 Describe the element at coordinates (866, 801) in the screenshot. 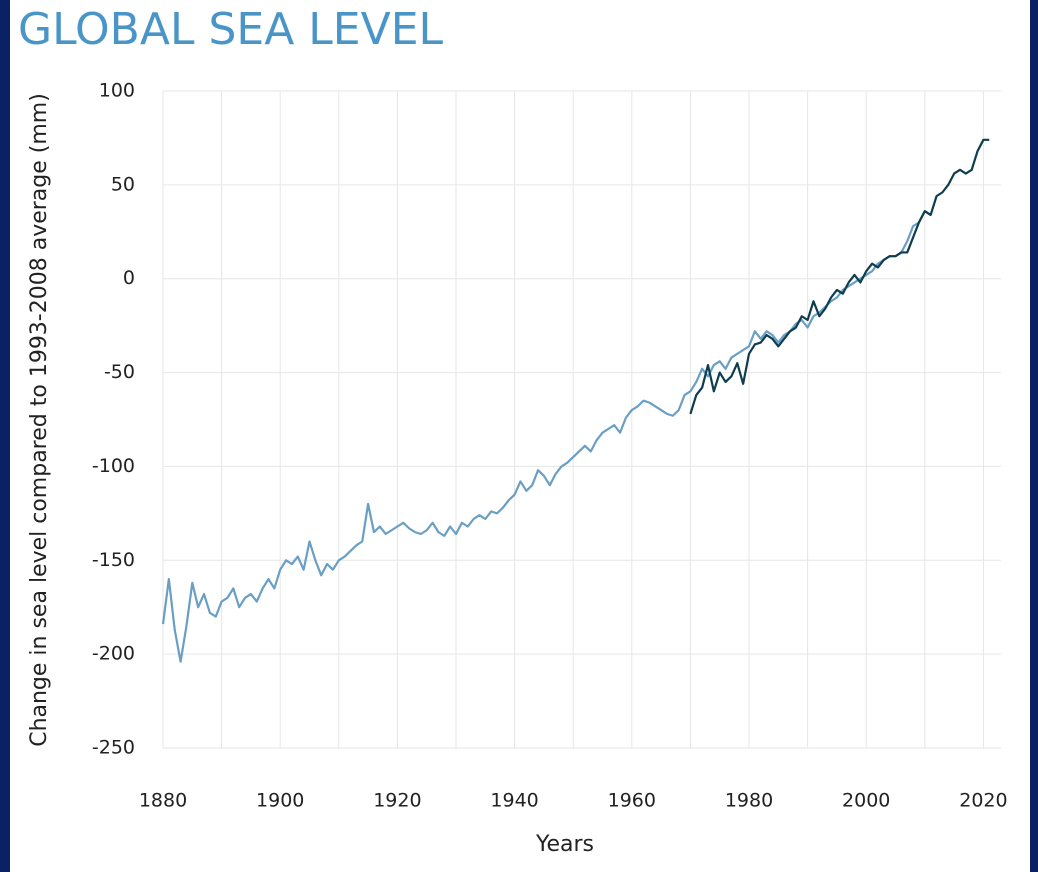

I see `x-tick-label: 2000` at that location.